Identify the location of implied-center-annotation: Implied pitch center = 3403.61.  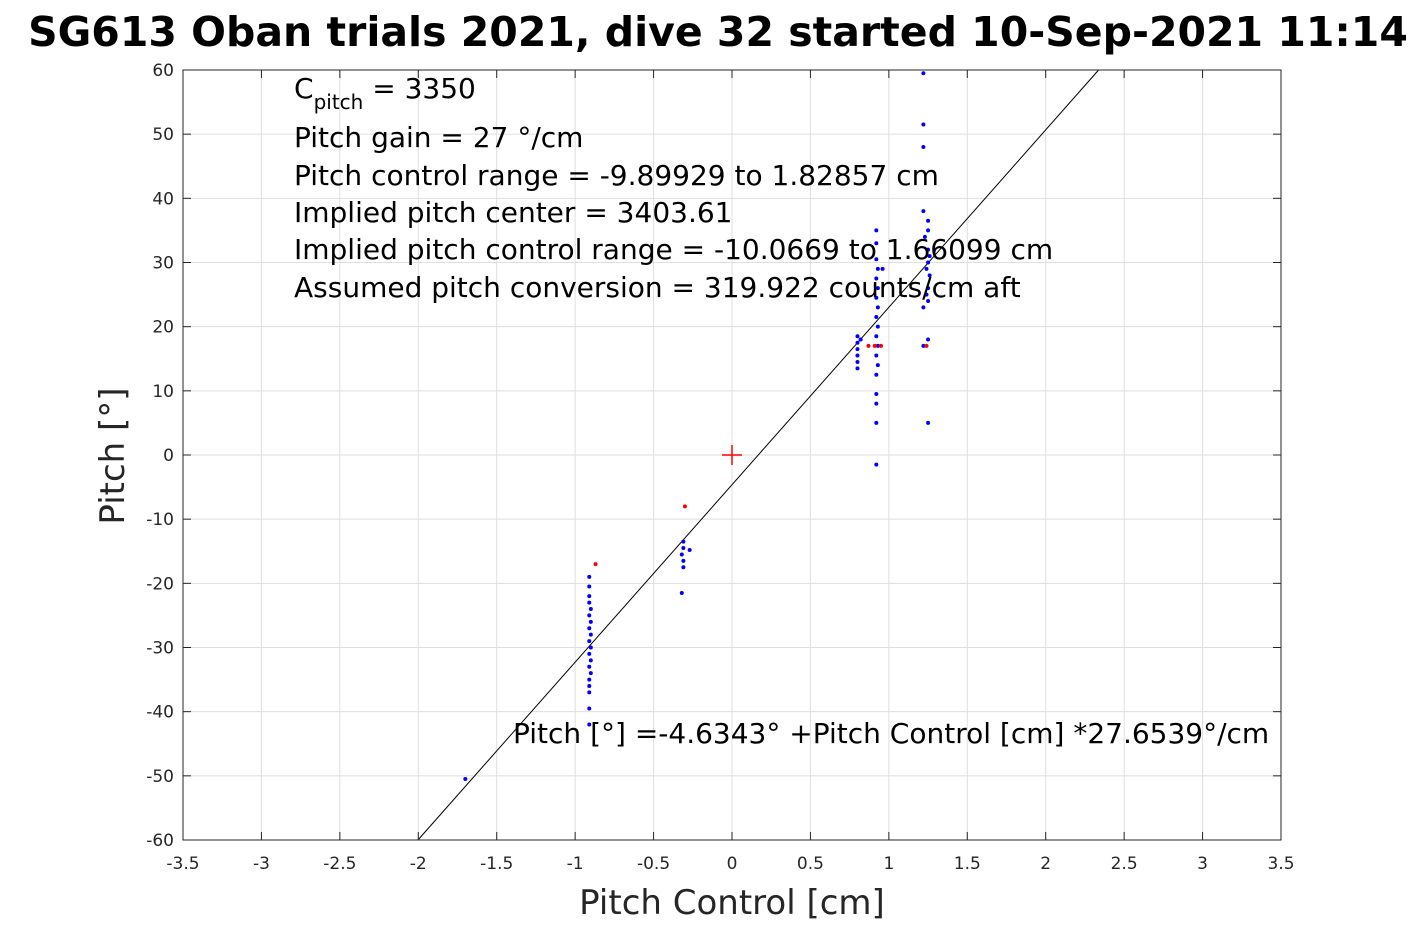
(513, 212).